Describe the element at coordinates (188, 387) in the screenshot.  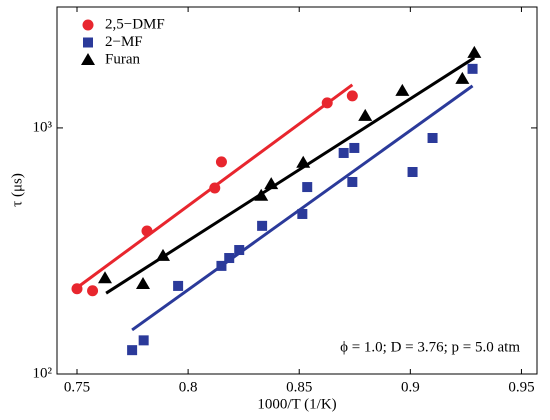
I see `x-tick-label: 0.8` at that location.